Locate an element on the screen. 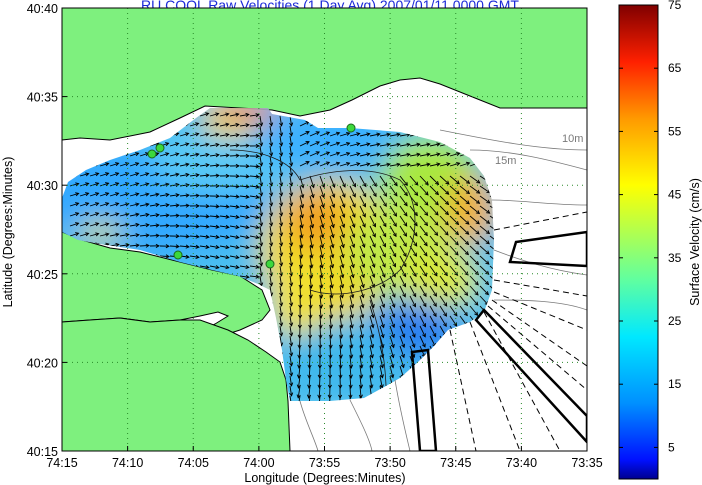 The width and height of the screenshot is (702, 485). y-tick-label: 40:30 is located at coordinates (42, 186).